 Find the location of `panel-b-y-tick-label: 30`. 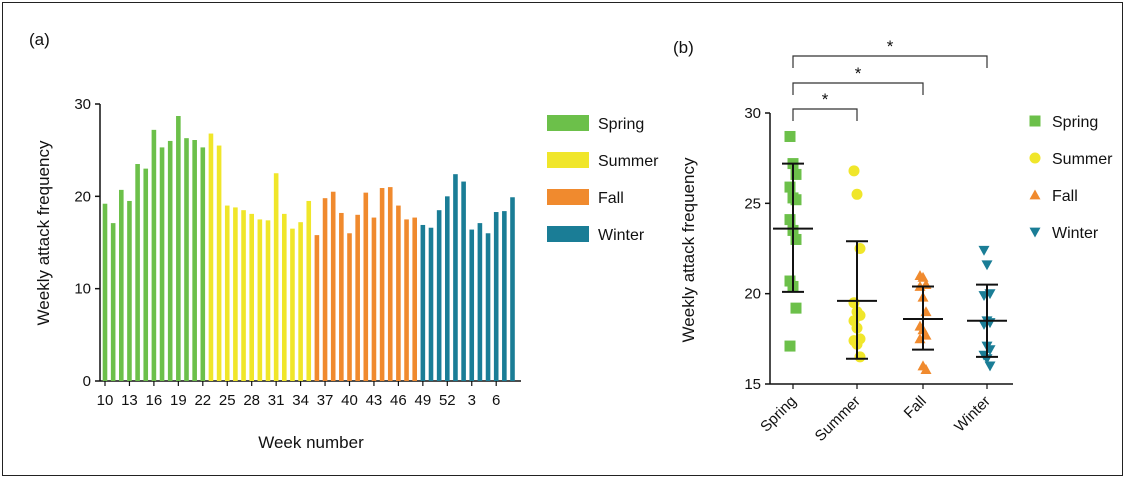

panel-b-y-tick-label: 30 is located at coordinates (752, 113).